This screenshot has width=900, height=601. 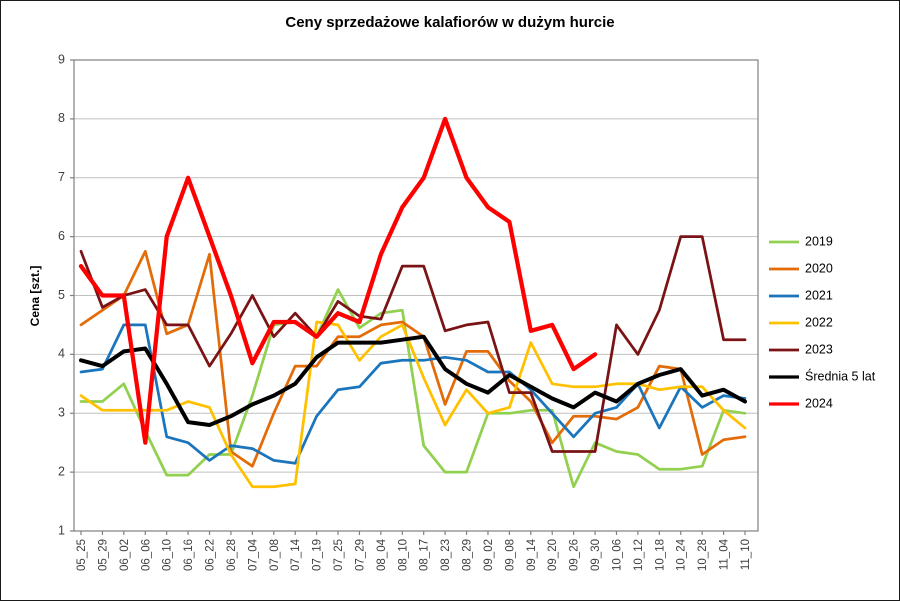 What do you see at coordinates (819, 241) in the screenshot?
I see `legend-label-2019: 2019` at bounding box center [819, 241].